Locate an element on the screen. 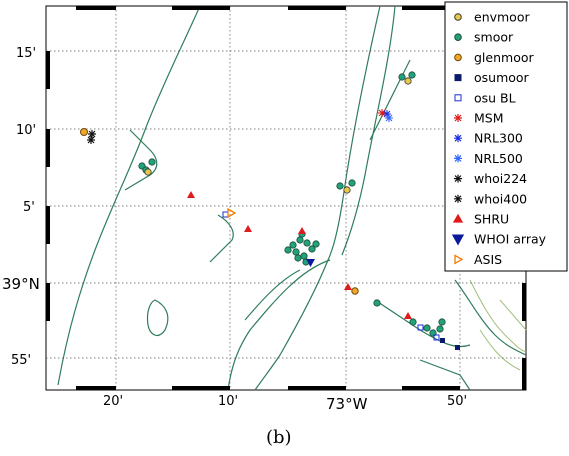 The height and width of the screenshot is (456, 569). legend-marker-whoi224 is located at coordinates (458, 178).